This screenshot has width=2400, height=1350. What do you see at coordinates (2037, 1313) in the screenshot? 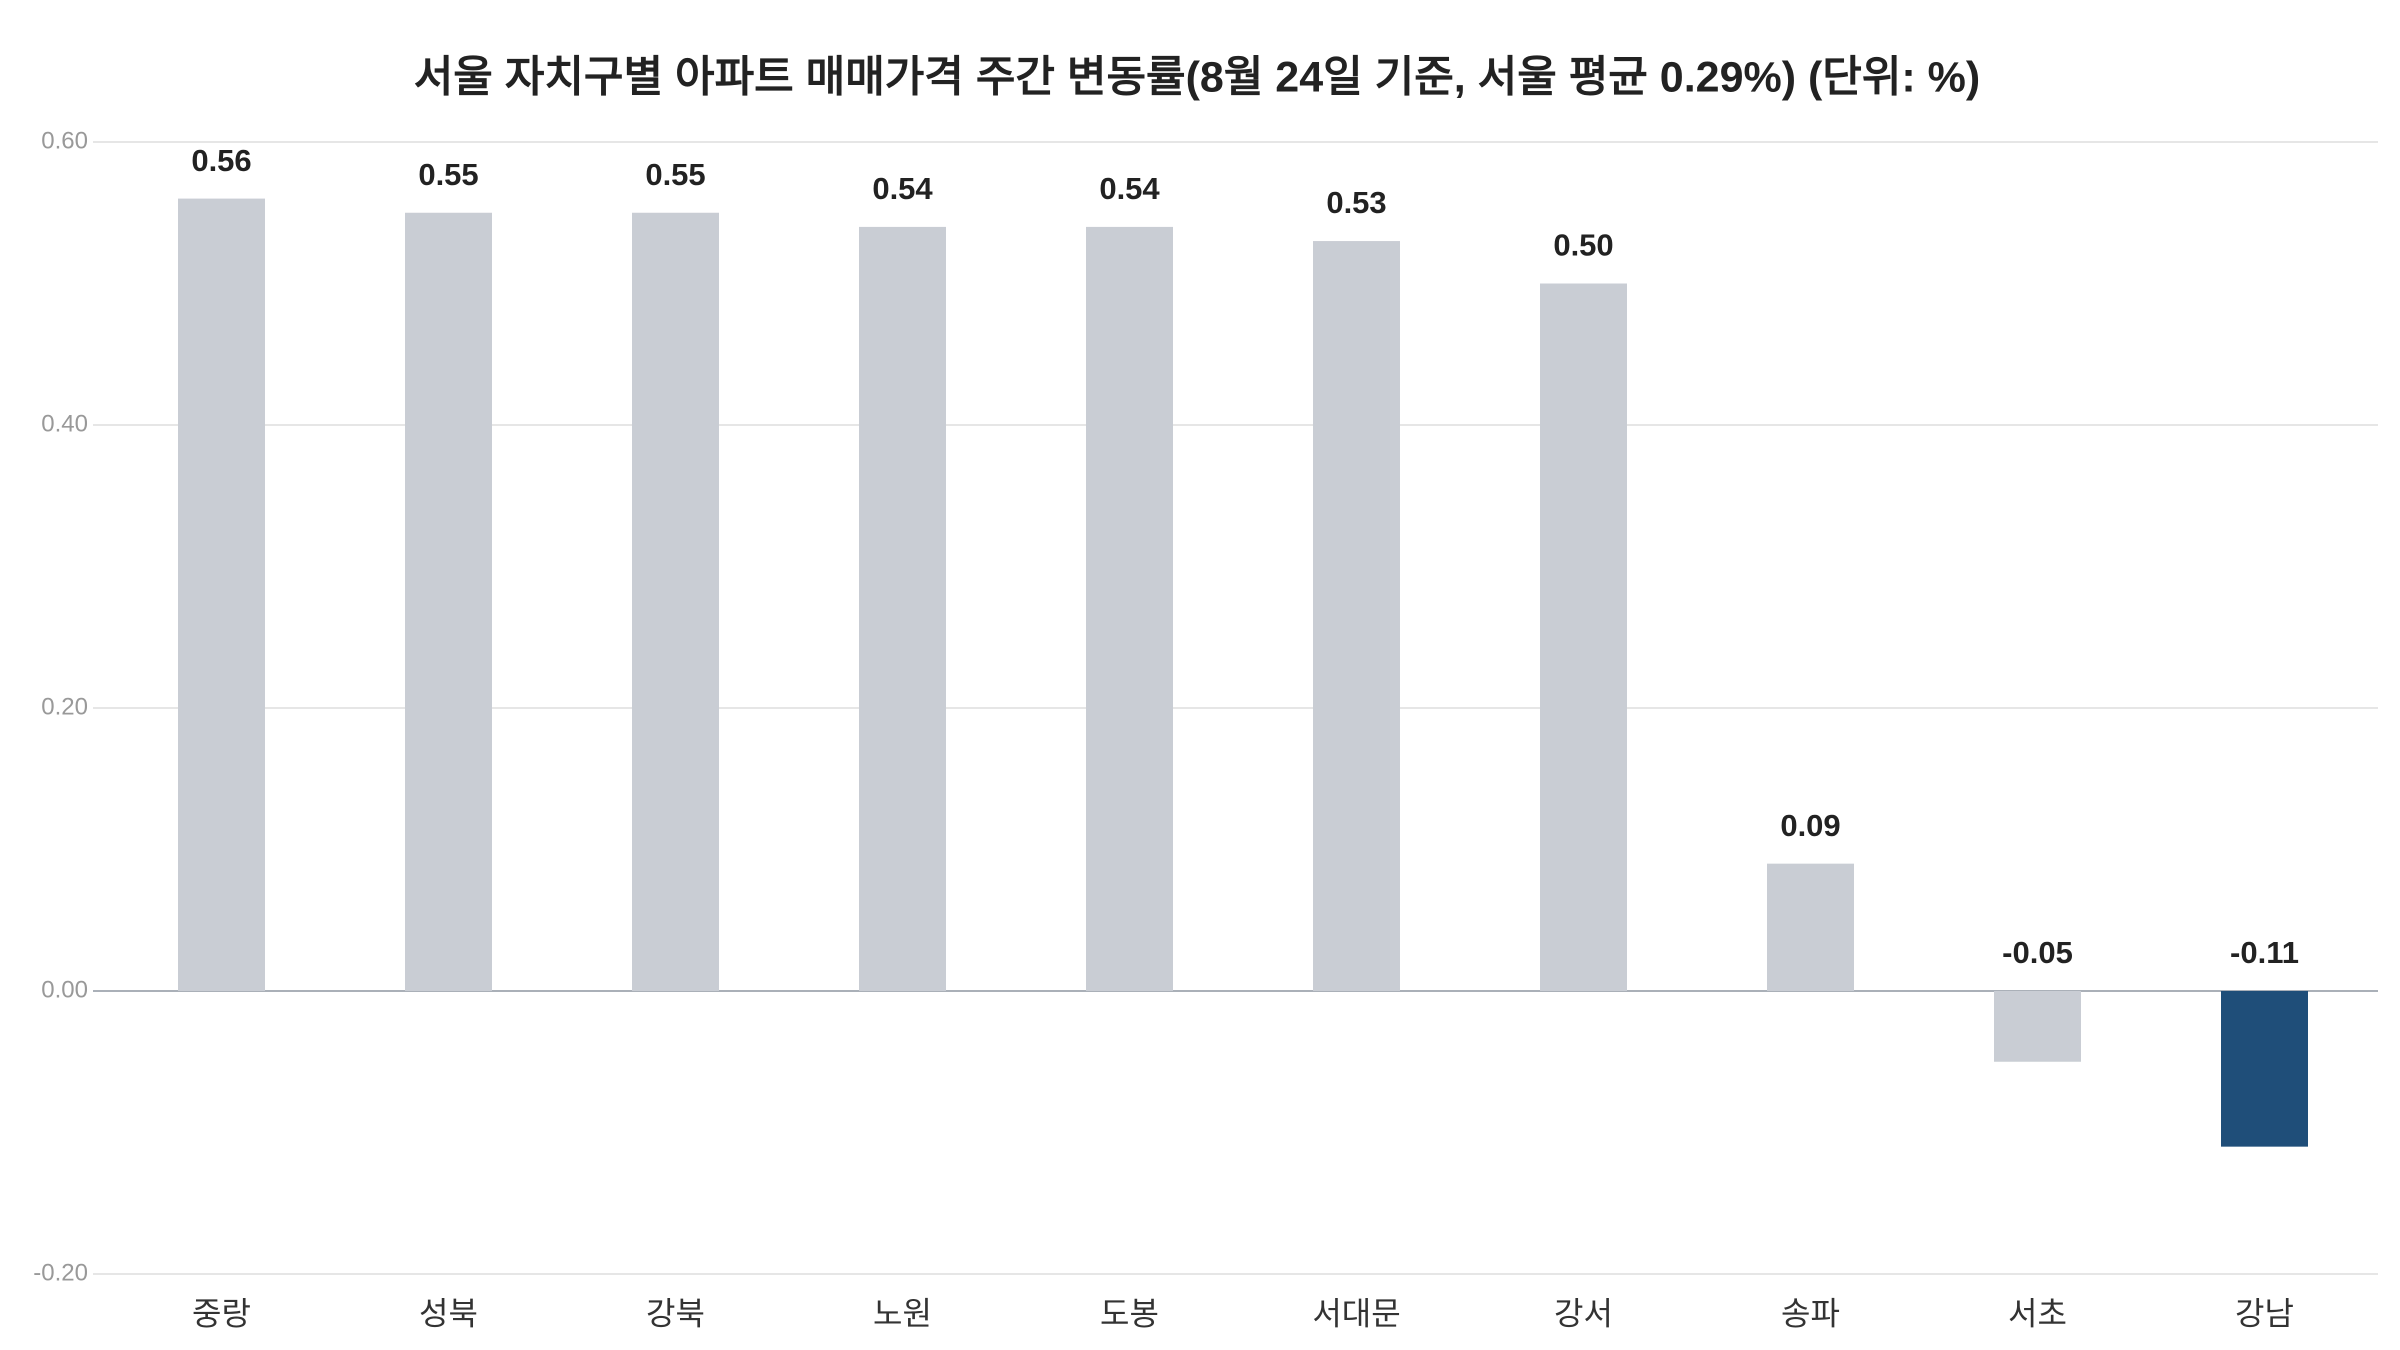
I see `x-tick-label: 서초` at bounding box center [2037, 1313].